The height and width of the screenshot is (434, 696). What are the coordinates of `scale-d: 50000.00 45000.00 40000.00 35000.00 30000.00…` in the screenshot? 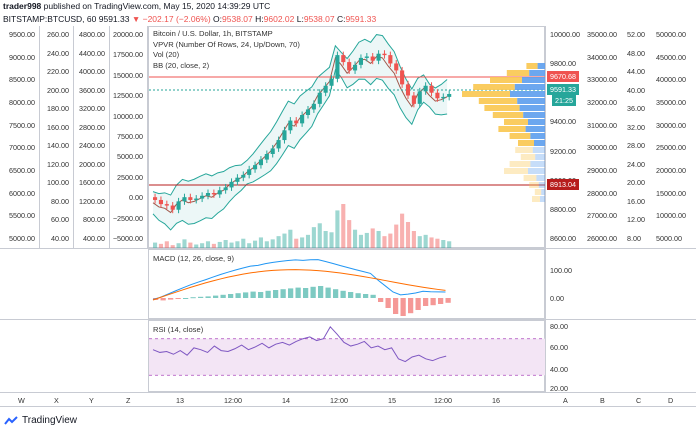 It's located at (674, 137).